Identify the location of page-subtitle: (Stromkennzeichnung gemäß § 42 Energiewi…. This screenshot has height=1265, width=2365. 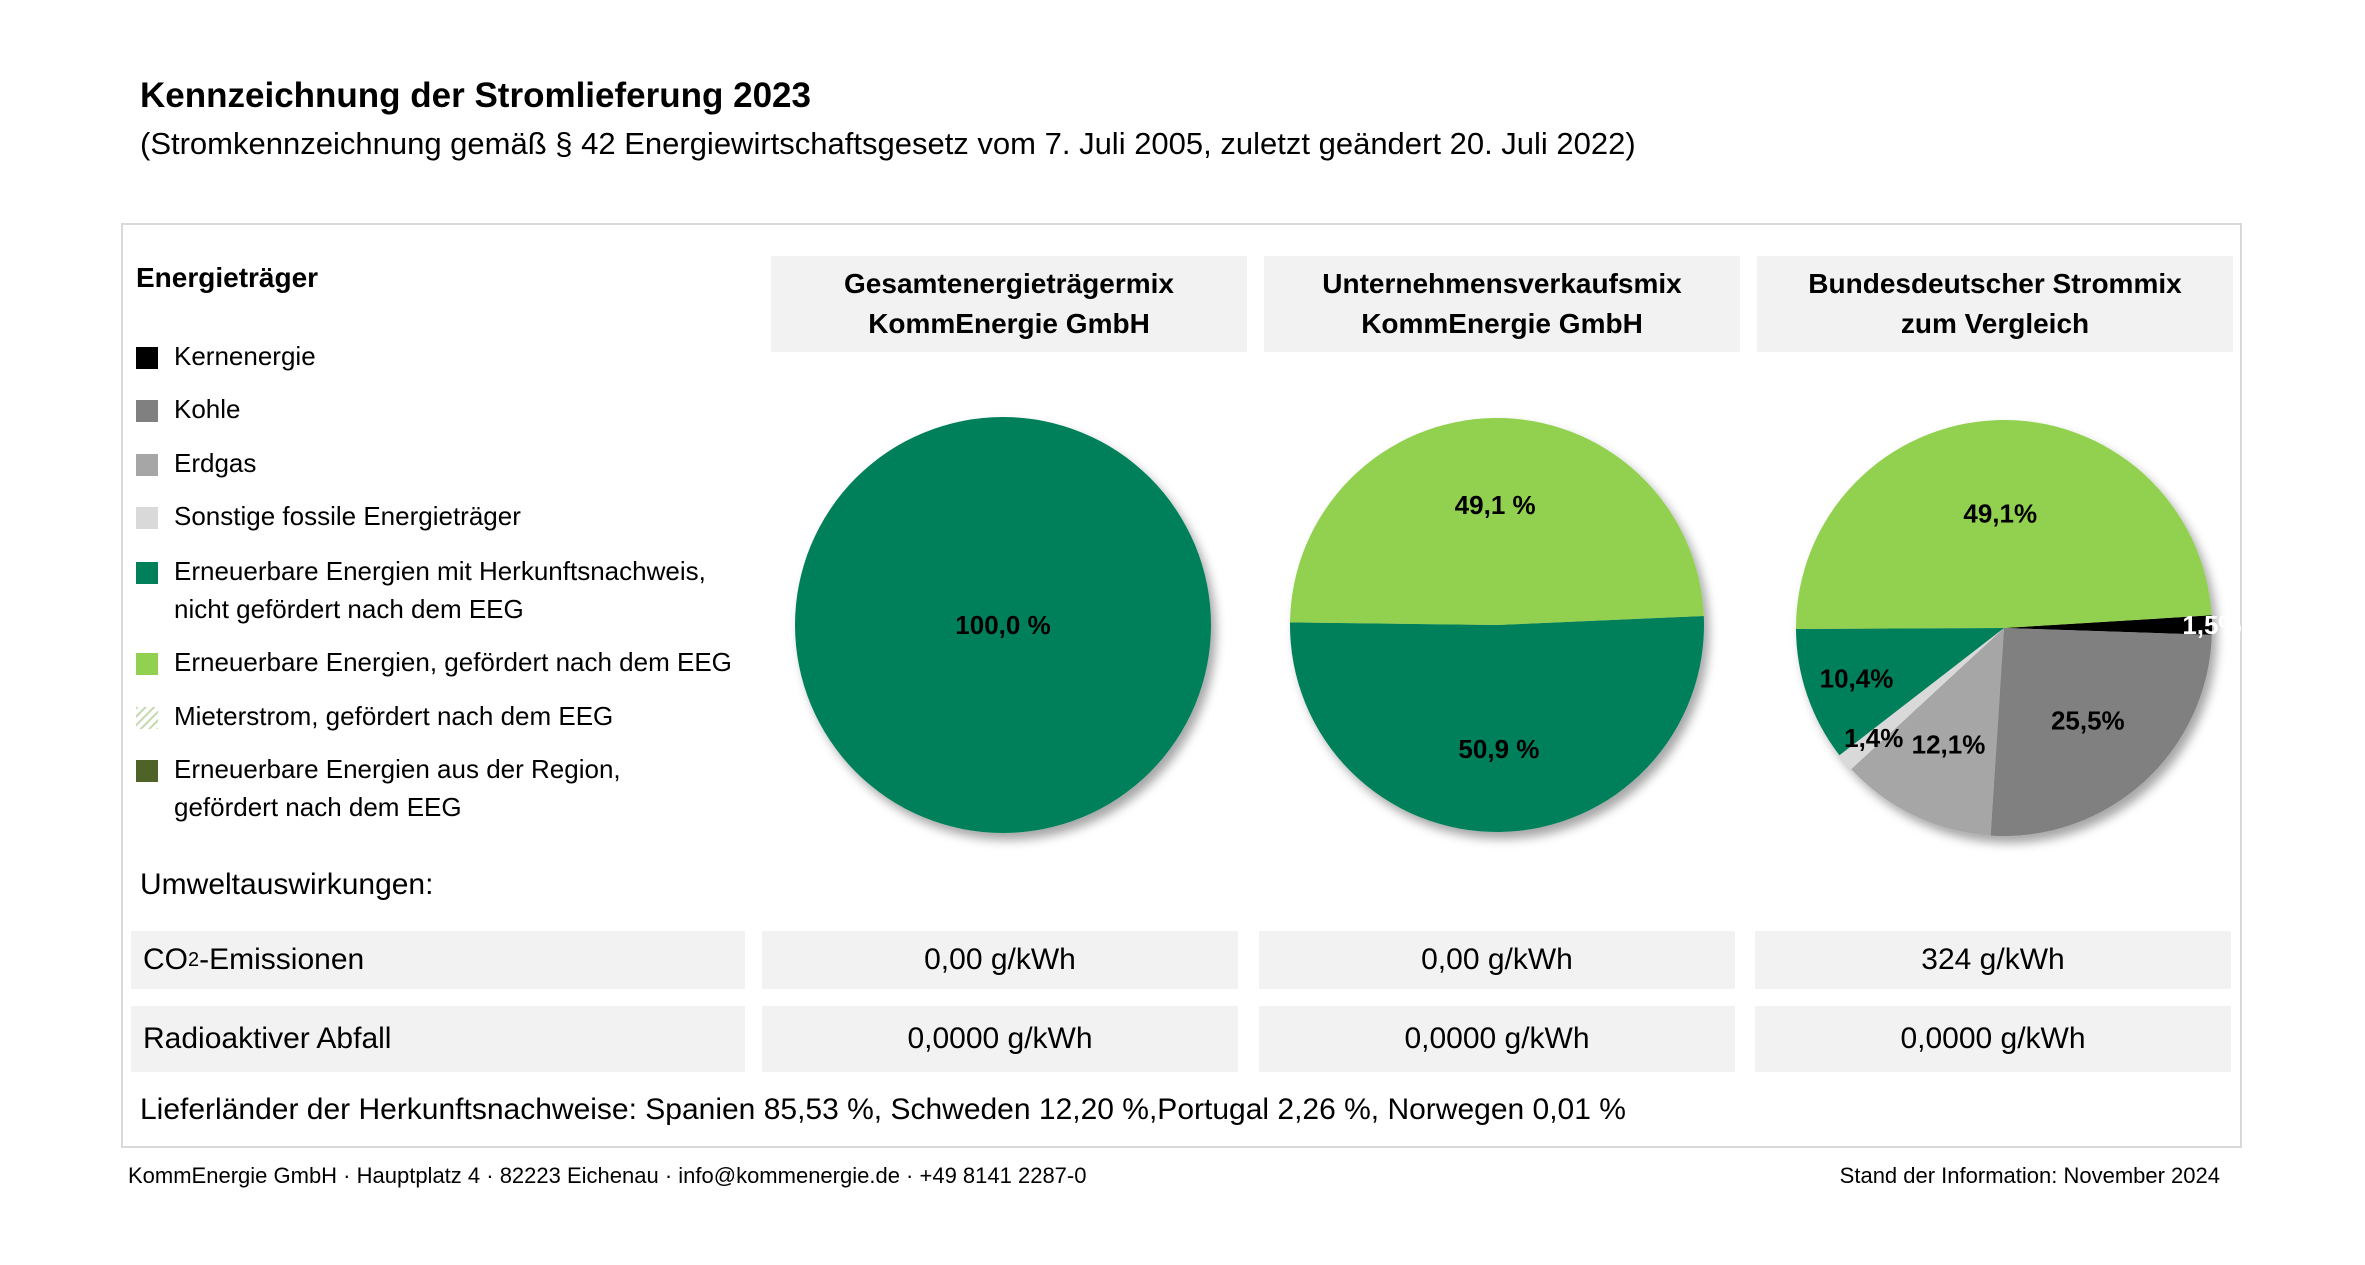
(888, 143).